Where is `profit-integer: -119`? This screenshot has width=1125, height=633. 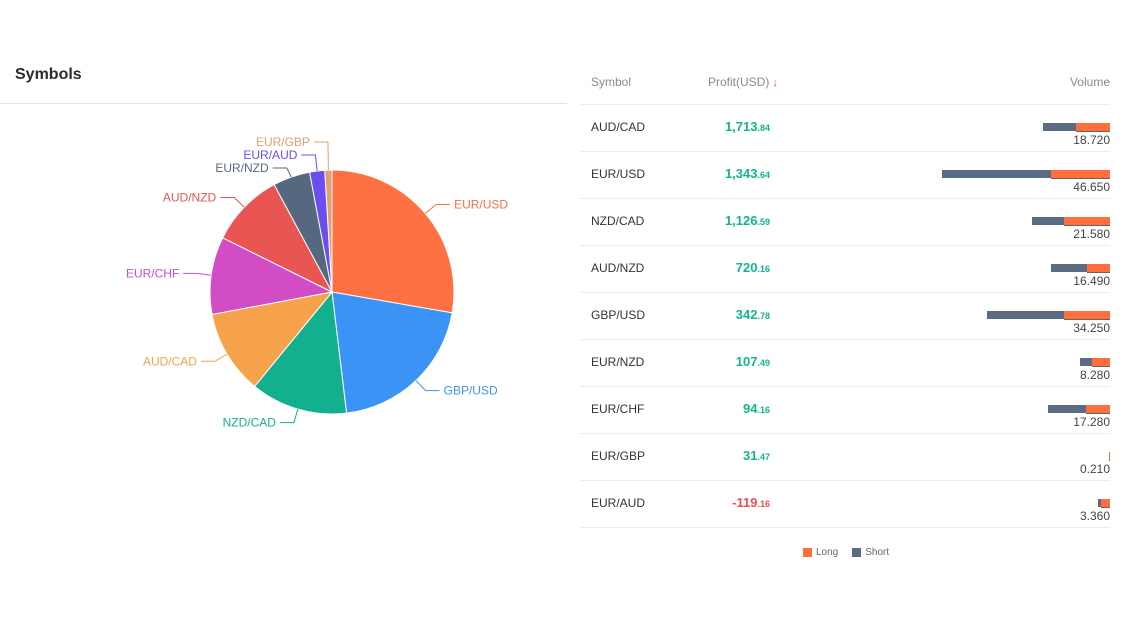
profit-integer: -119 is located at coordinates (745, 502).